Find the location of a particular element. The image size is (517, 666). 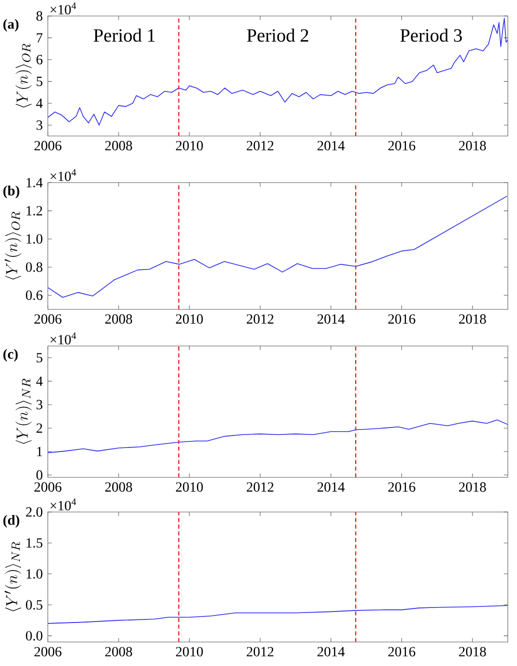

y-axis-title: $\langle Y'(n)\rangle_{OR}$ is located at coordinates (13, 246).